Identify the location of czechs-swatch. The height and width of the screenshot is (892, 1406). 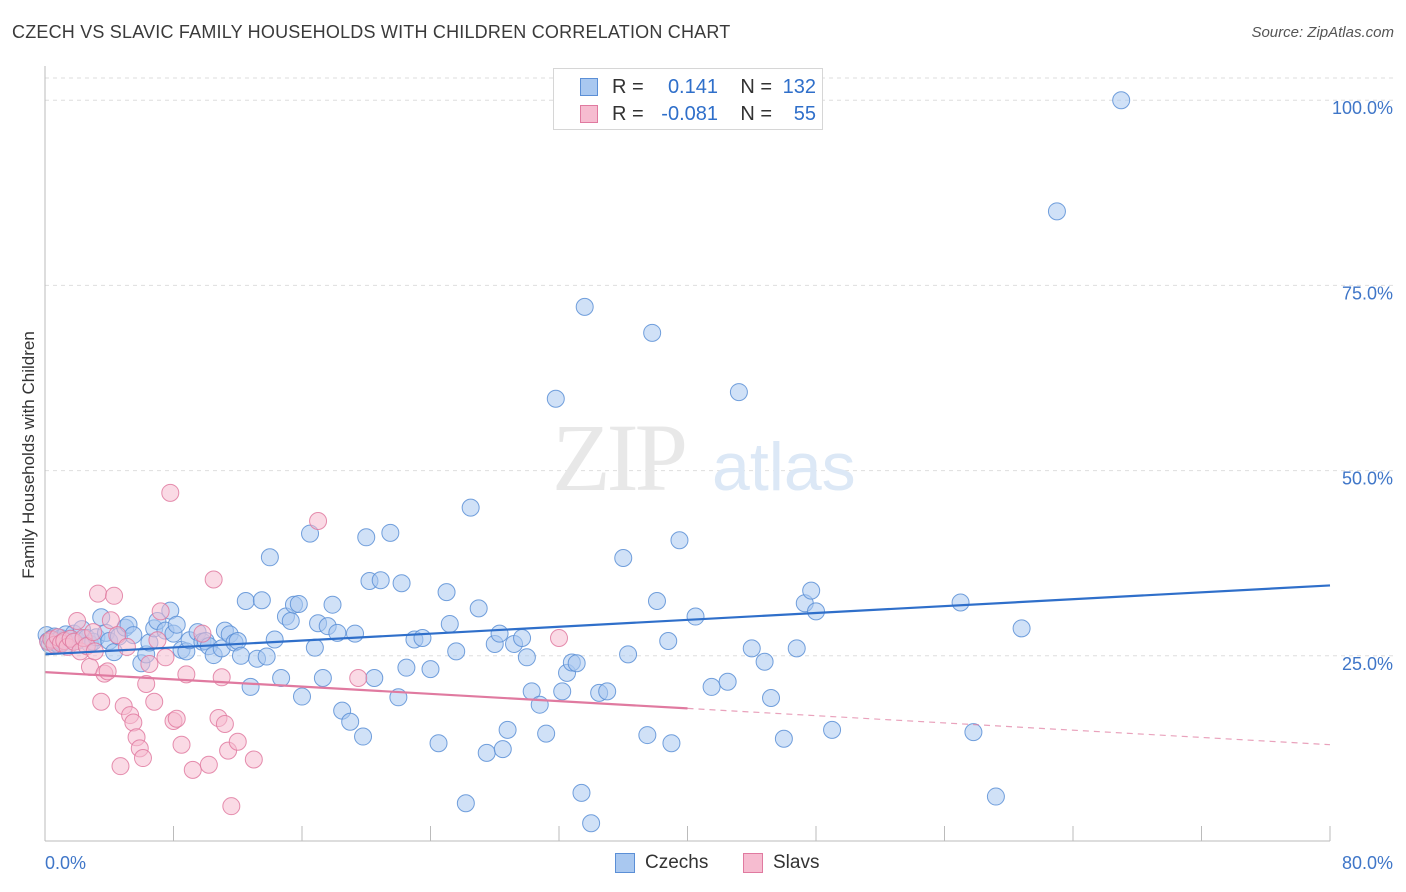
(589, 87).